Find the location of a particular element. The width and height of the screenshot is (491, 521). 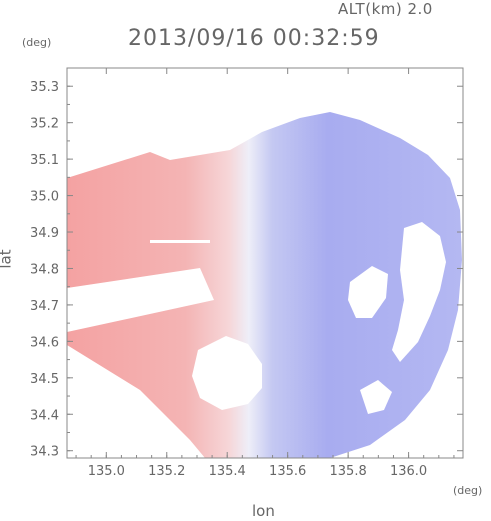

x-tick-label: 135.0 is located at coordinates (106, 471).